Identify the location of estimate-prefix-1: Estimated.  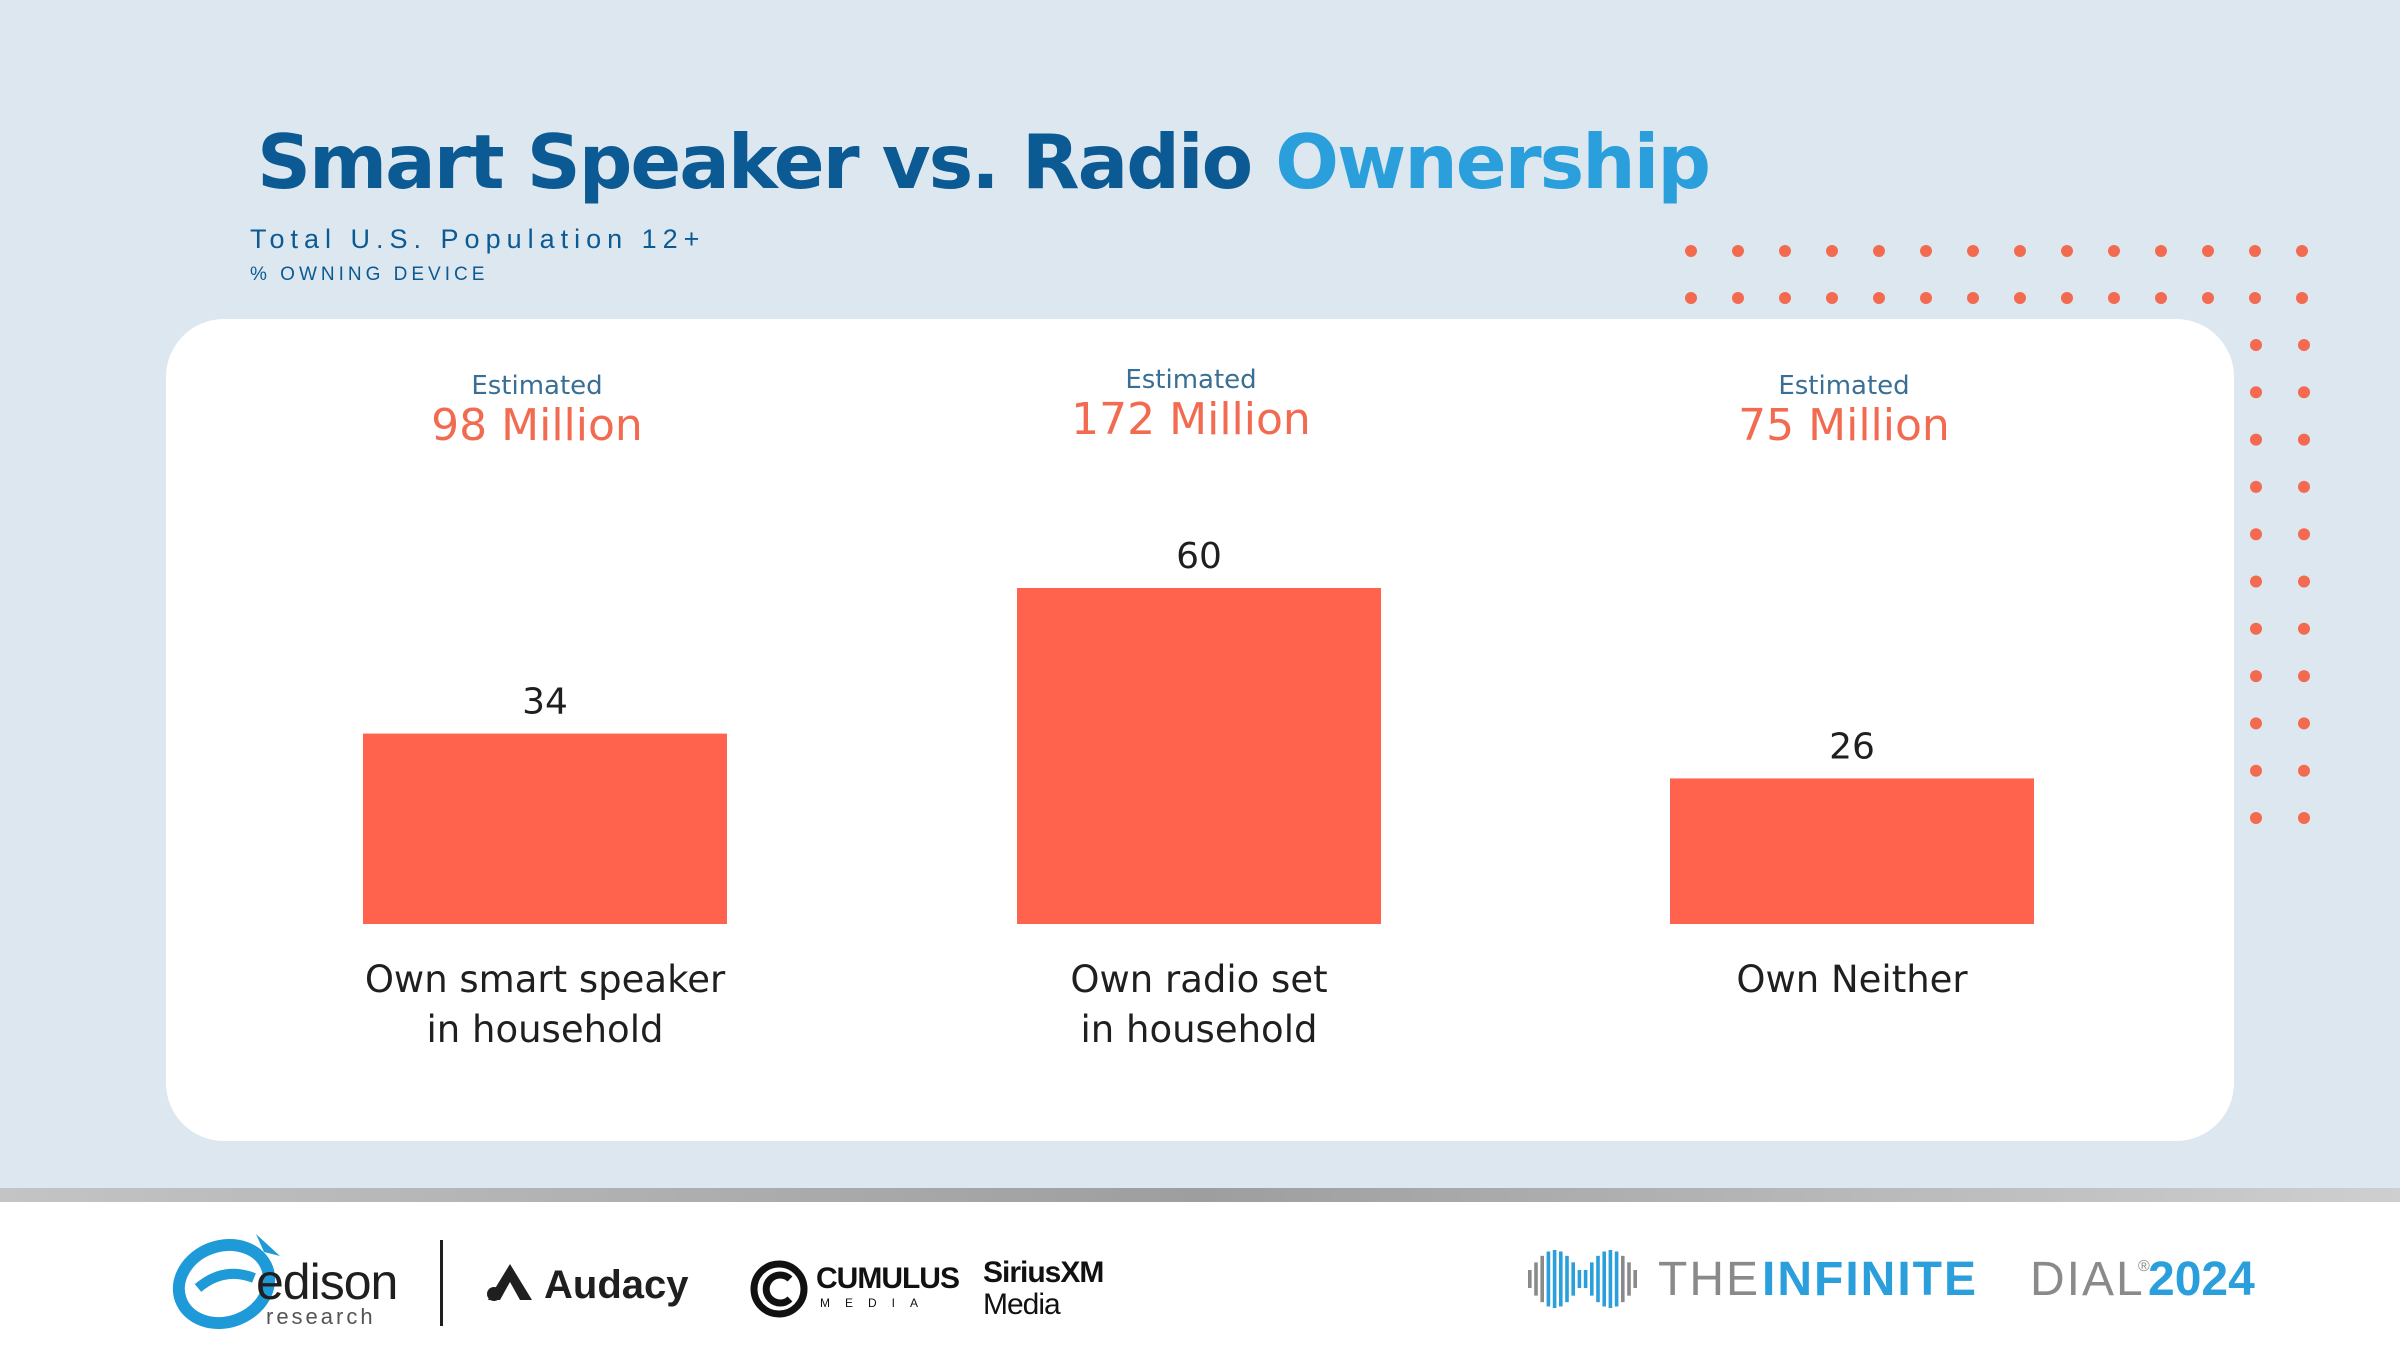
(536, 386).